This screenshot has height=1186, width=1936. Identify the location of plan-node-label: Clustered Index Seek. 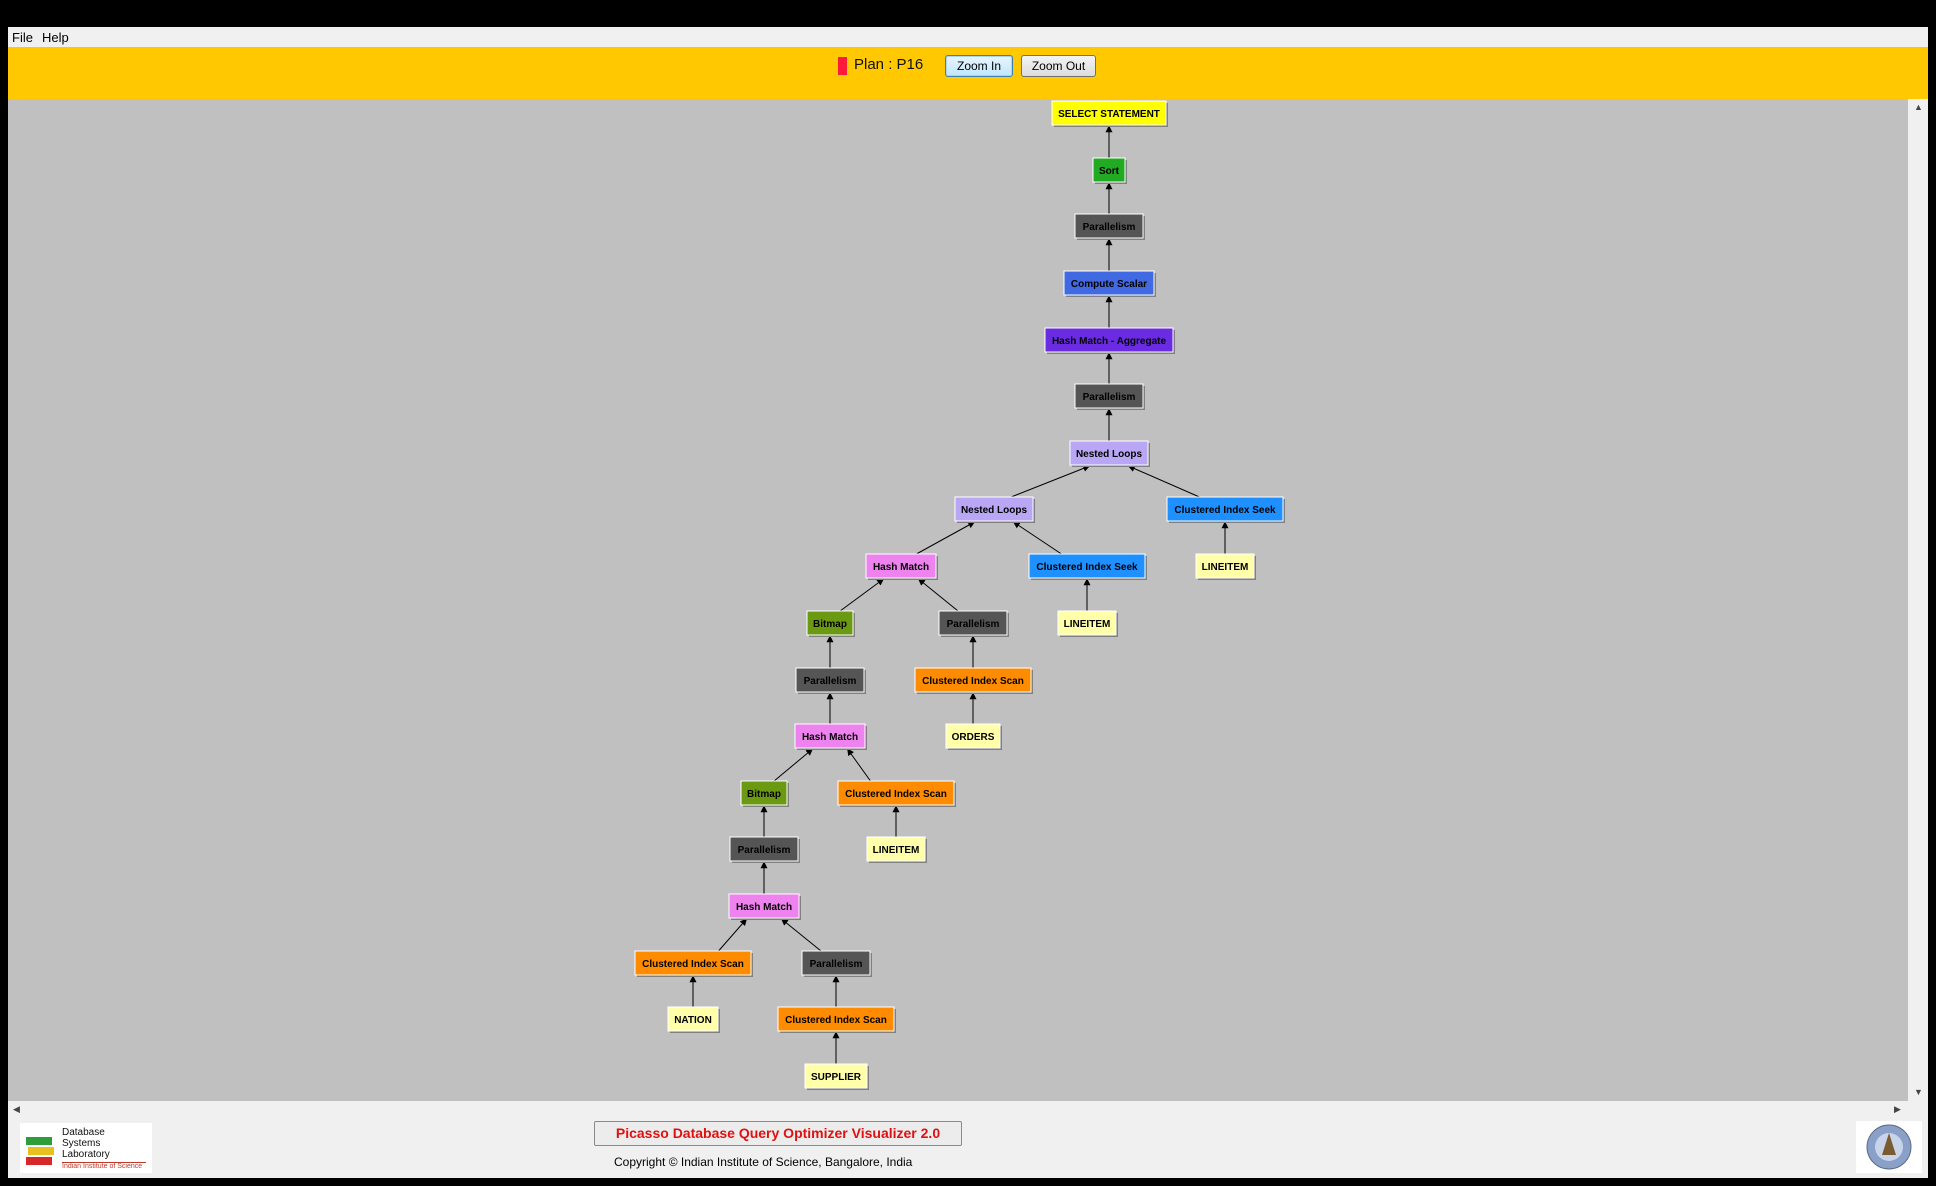
(1087, 567).